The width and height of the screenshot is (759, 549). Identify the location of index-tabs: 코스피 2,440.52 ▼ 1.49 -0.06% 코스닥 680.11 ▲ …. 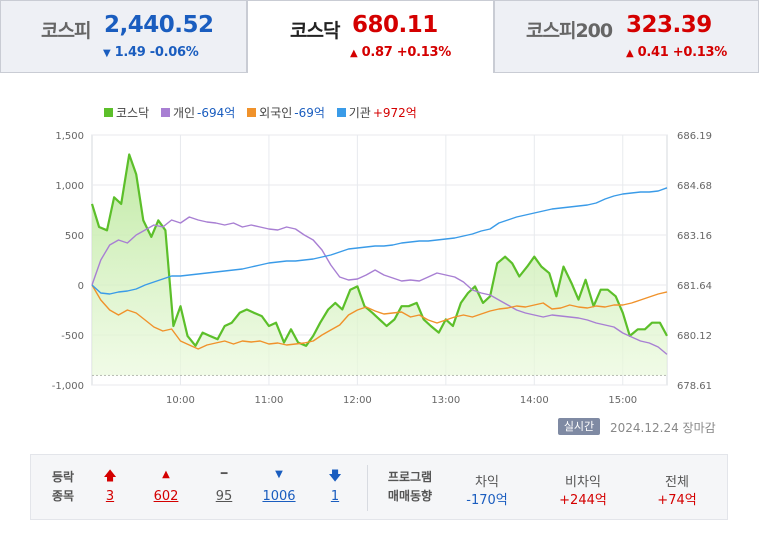
(379, 37).